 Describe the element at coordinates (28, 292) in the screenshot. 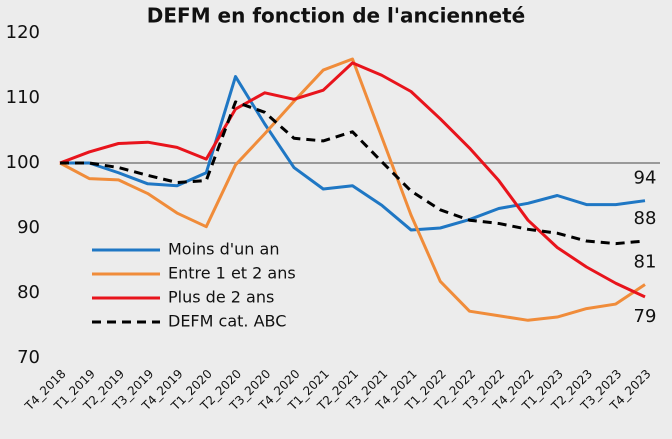

I see `y-tick-label: 80` at that location.